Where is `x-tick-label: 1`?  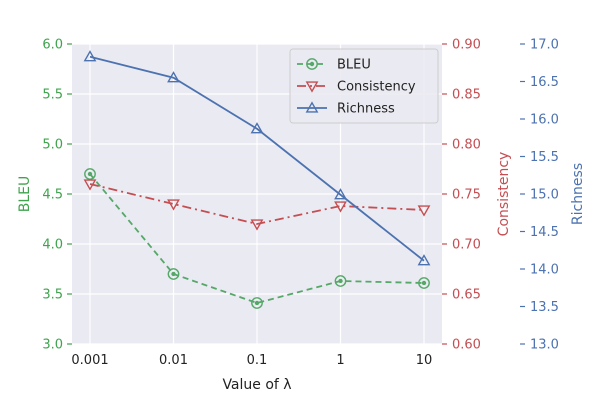 x-tick-label: 1 is located at coordinates (340, 360).